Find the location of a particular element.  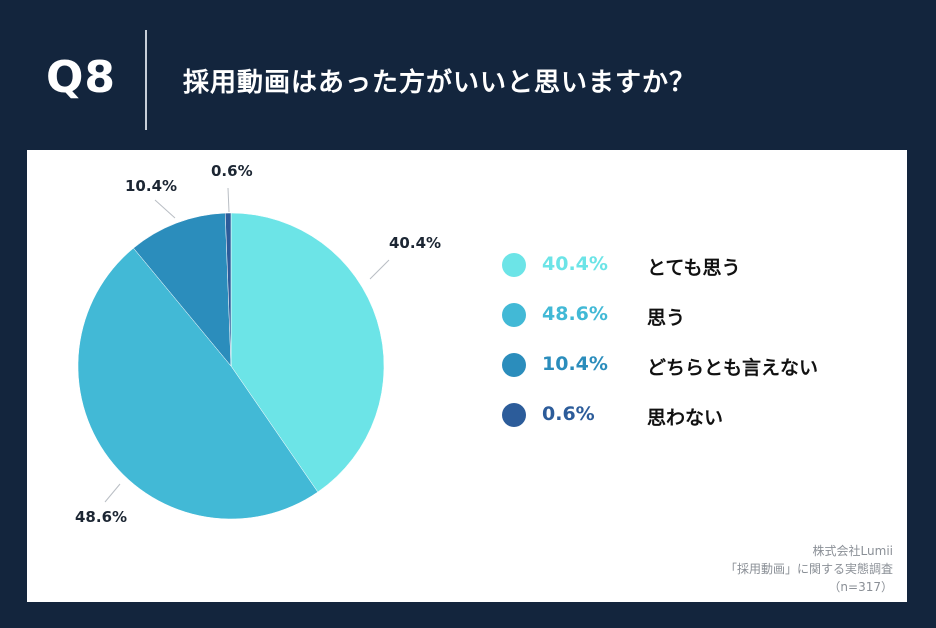

question-number: Q8 is located at coordinates (81, 77).